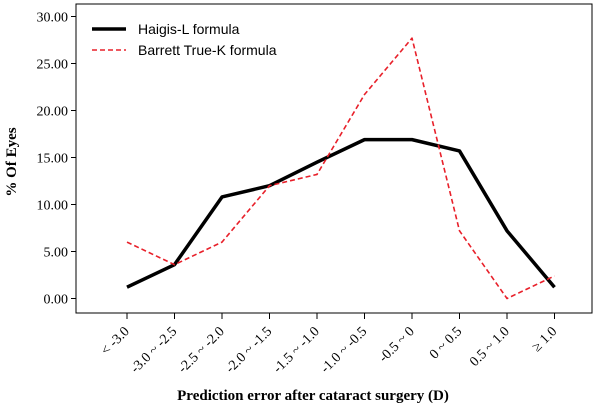  Describe the element at coordinates (53, 112) in the screenshot. I see `y-tick-label: 20.00` at that location.